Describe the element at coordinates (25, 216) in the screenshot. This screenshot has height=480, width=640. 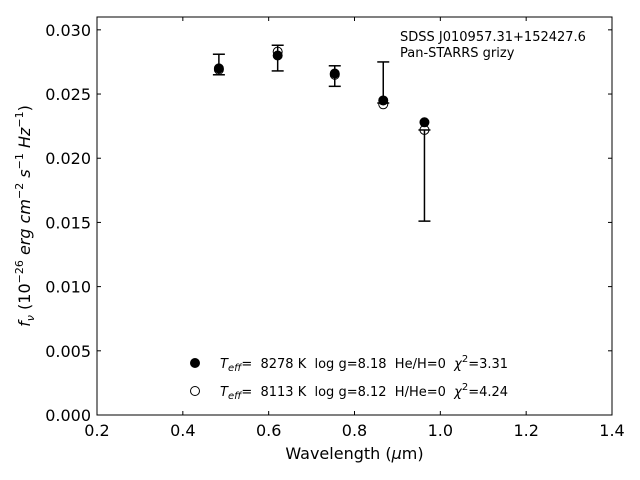
I see `y-axis-label: fν (10−26 erg cm−2 s−1 Hz−1)` at that location.